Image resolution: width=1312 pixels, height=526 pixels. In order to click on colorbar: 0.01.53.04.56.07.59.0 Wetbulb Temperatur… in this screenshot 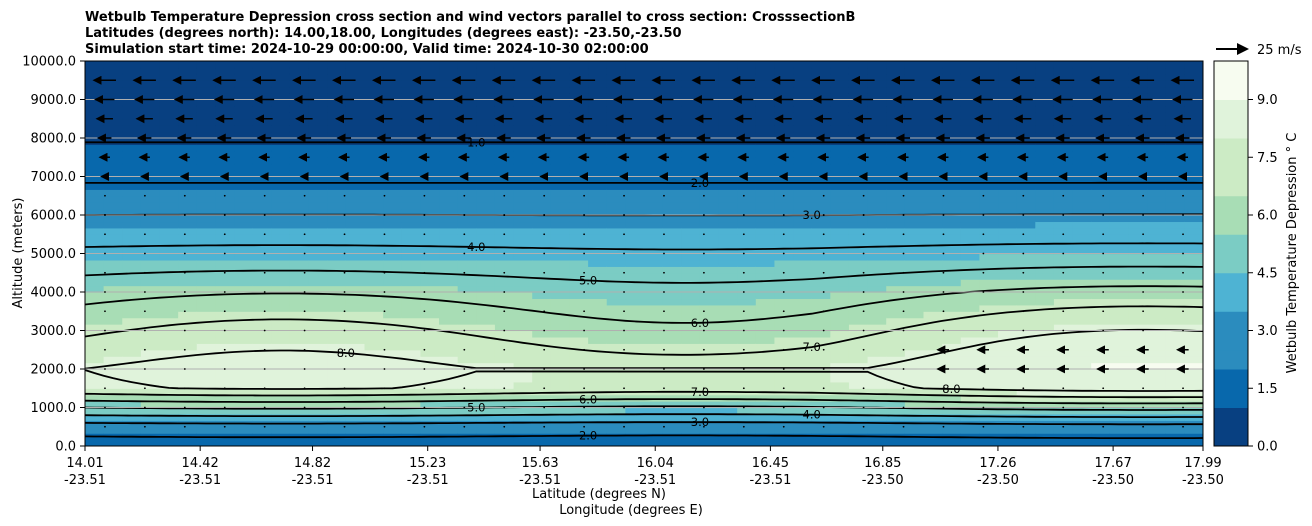, I will do `click(1256, 257)`.